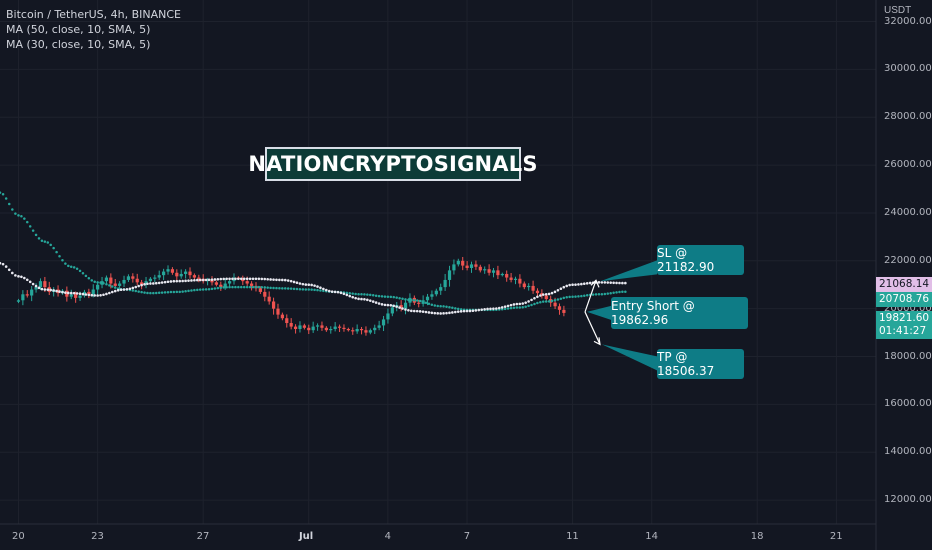  I want to click on legend-ma30: MA (30, close, 10, SMA, 5), so click(78, 44).